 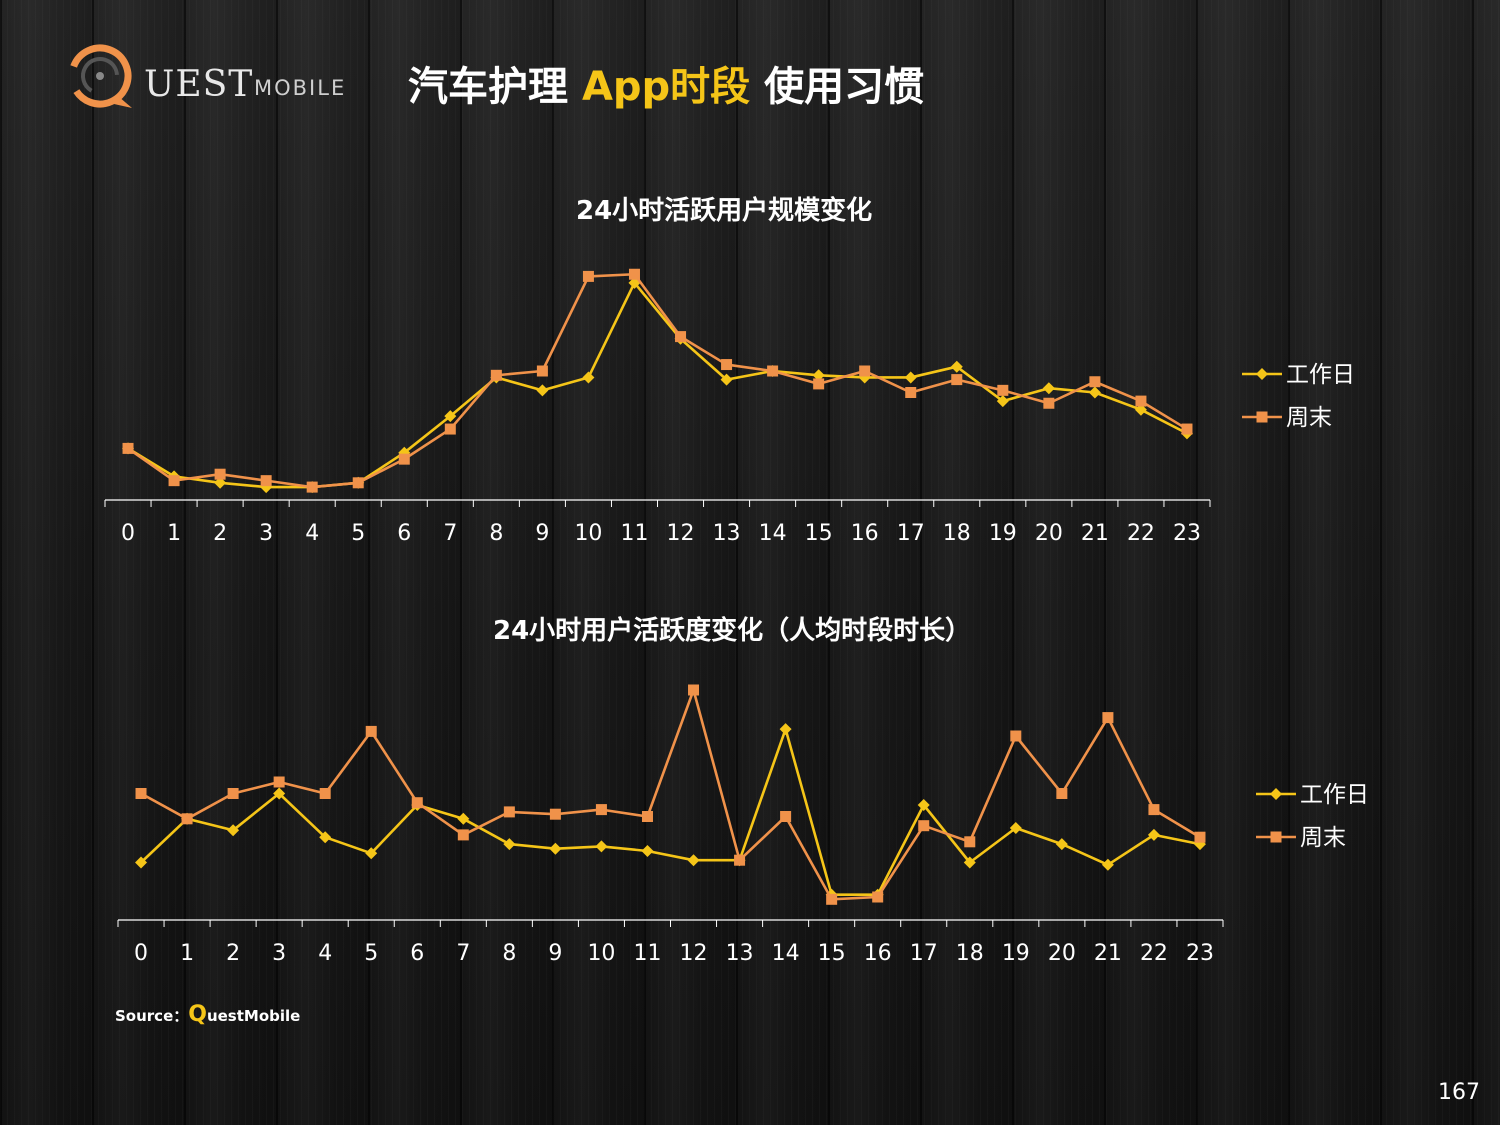 What do you see at coordinates (100, 76) in the screenshot?
I see `logo-ring-icon` at bounding box center [100, 76].